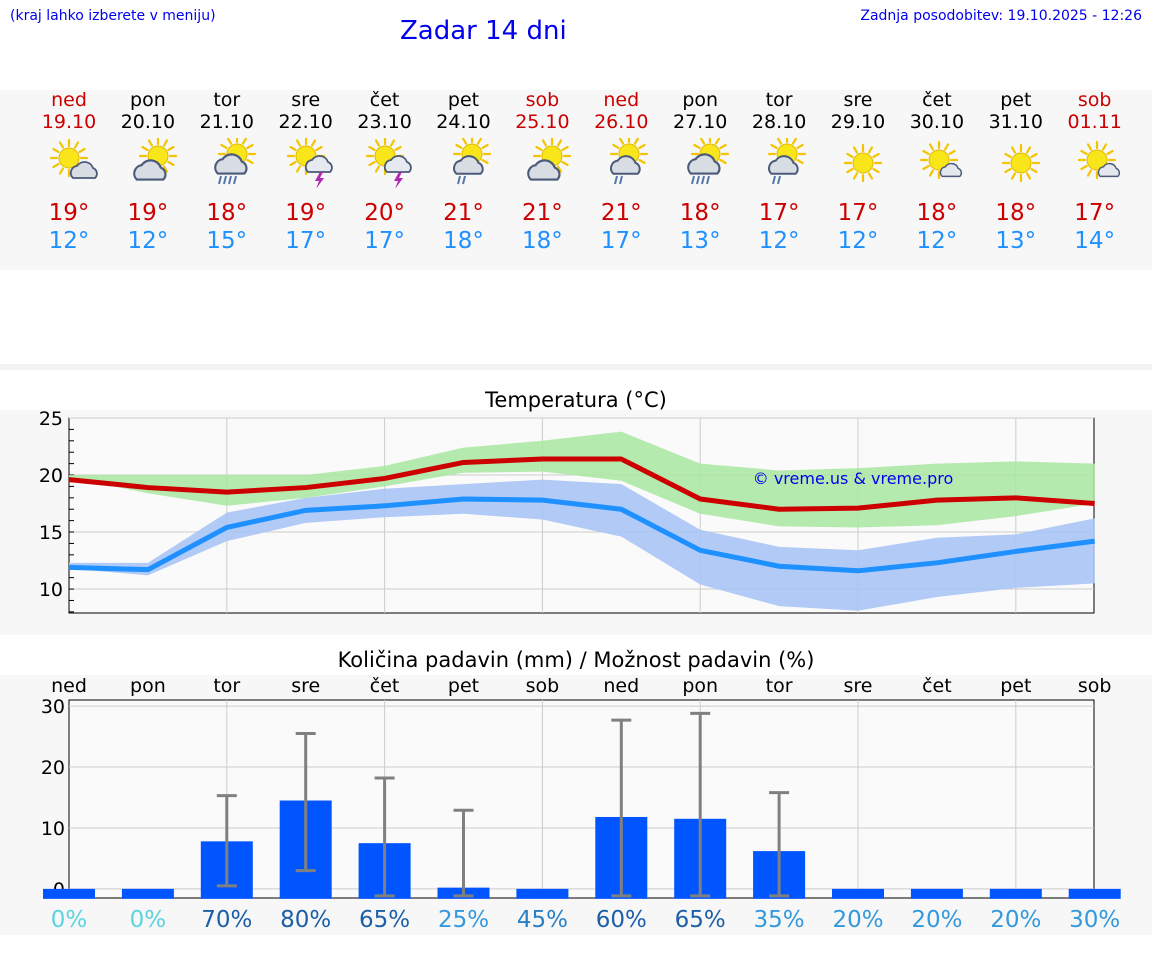 The image size is (1152, 975). I want to click on sun-cloud-icon, so click(74, 163).